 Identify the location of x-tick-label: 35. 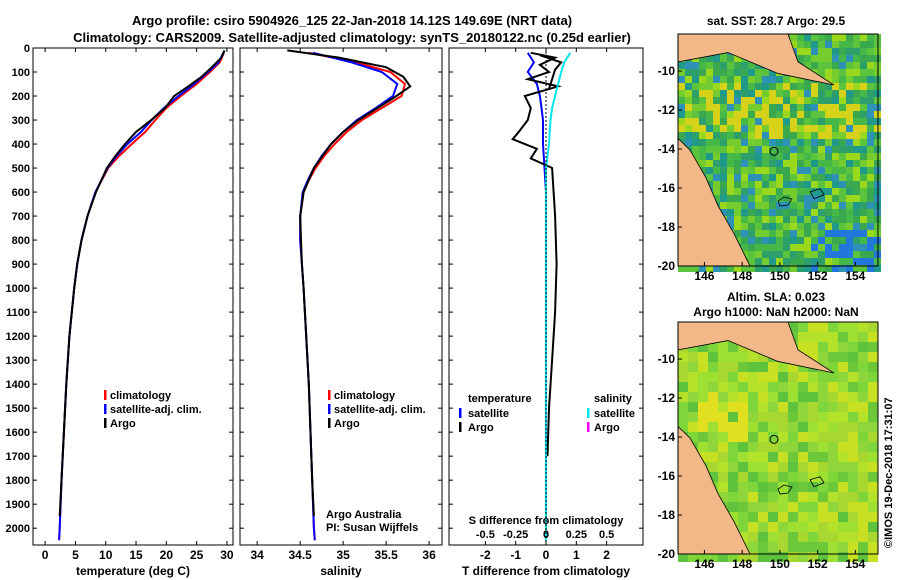
(343, 555).